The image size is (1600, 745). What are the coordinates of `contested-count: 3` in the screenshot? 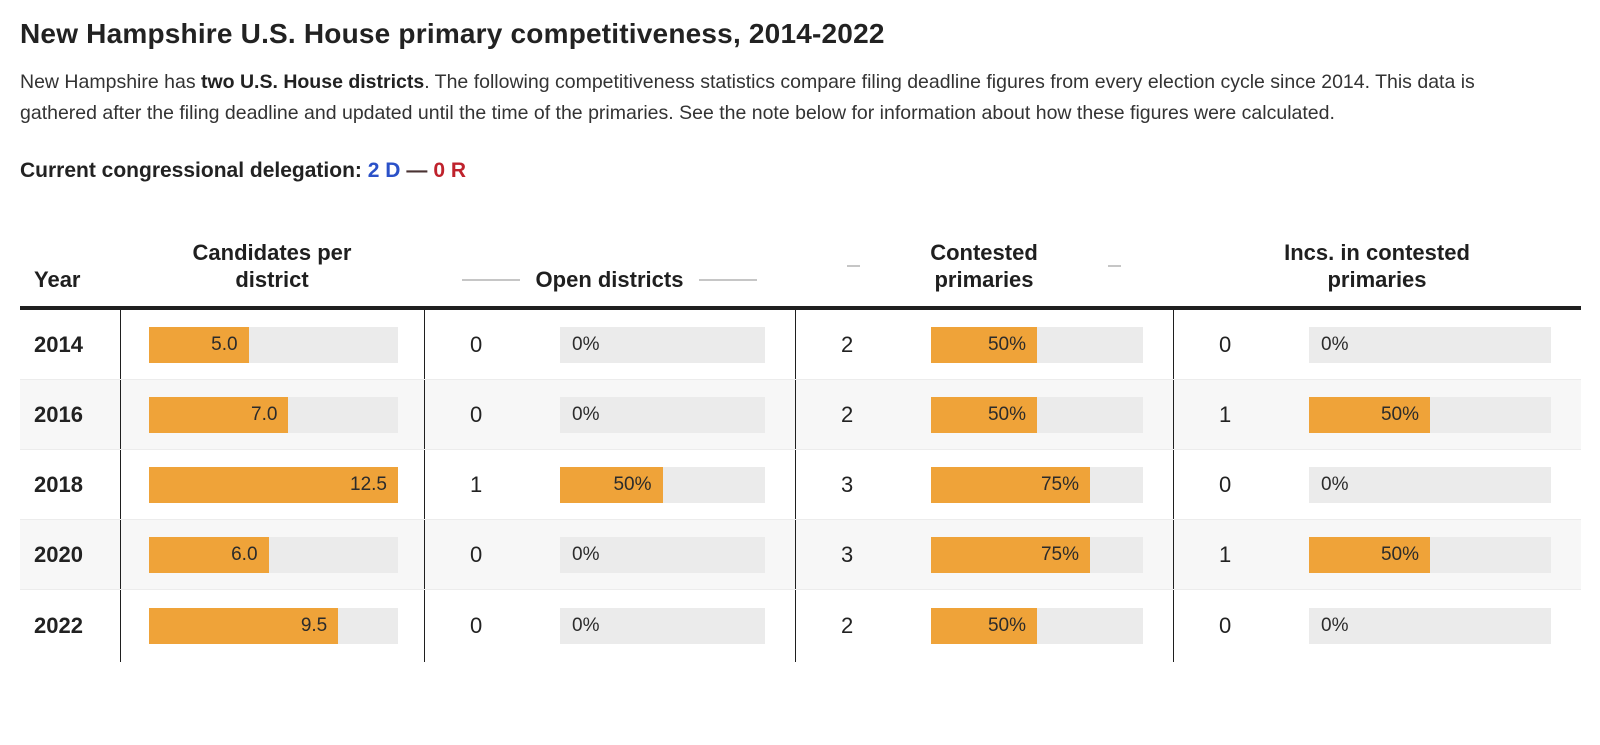 It's located at (847, 484).